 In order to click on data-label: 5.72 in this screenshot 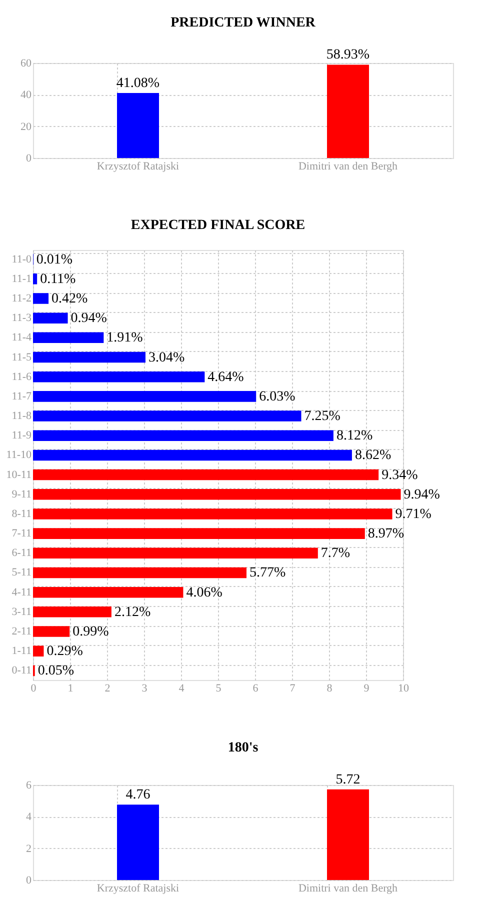, I will do `click(348, 780)`.